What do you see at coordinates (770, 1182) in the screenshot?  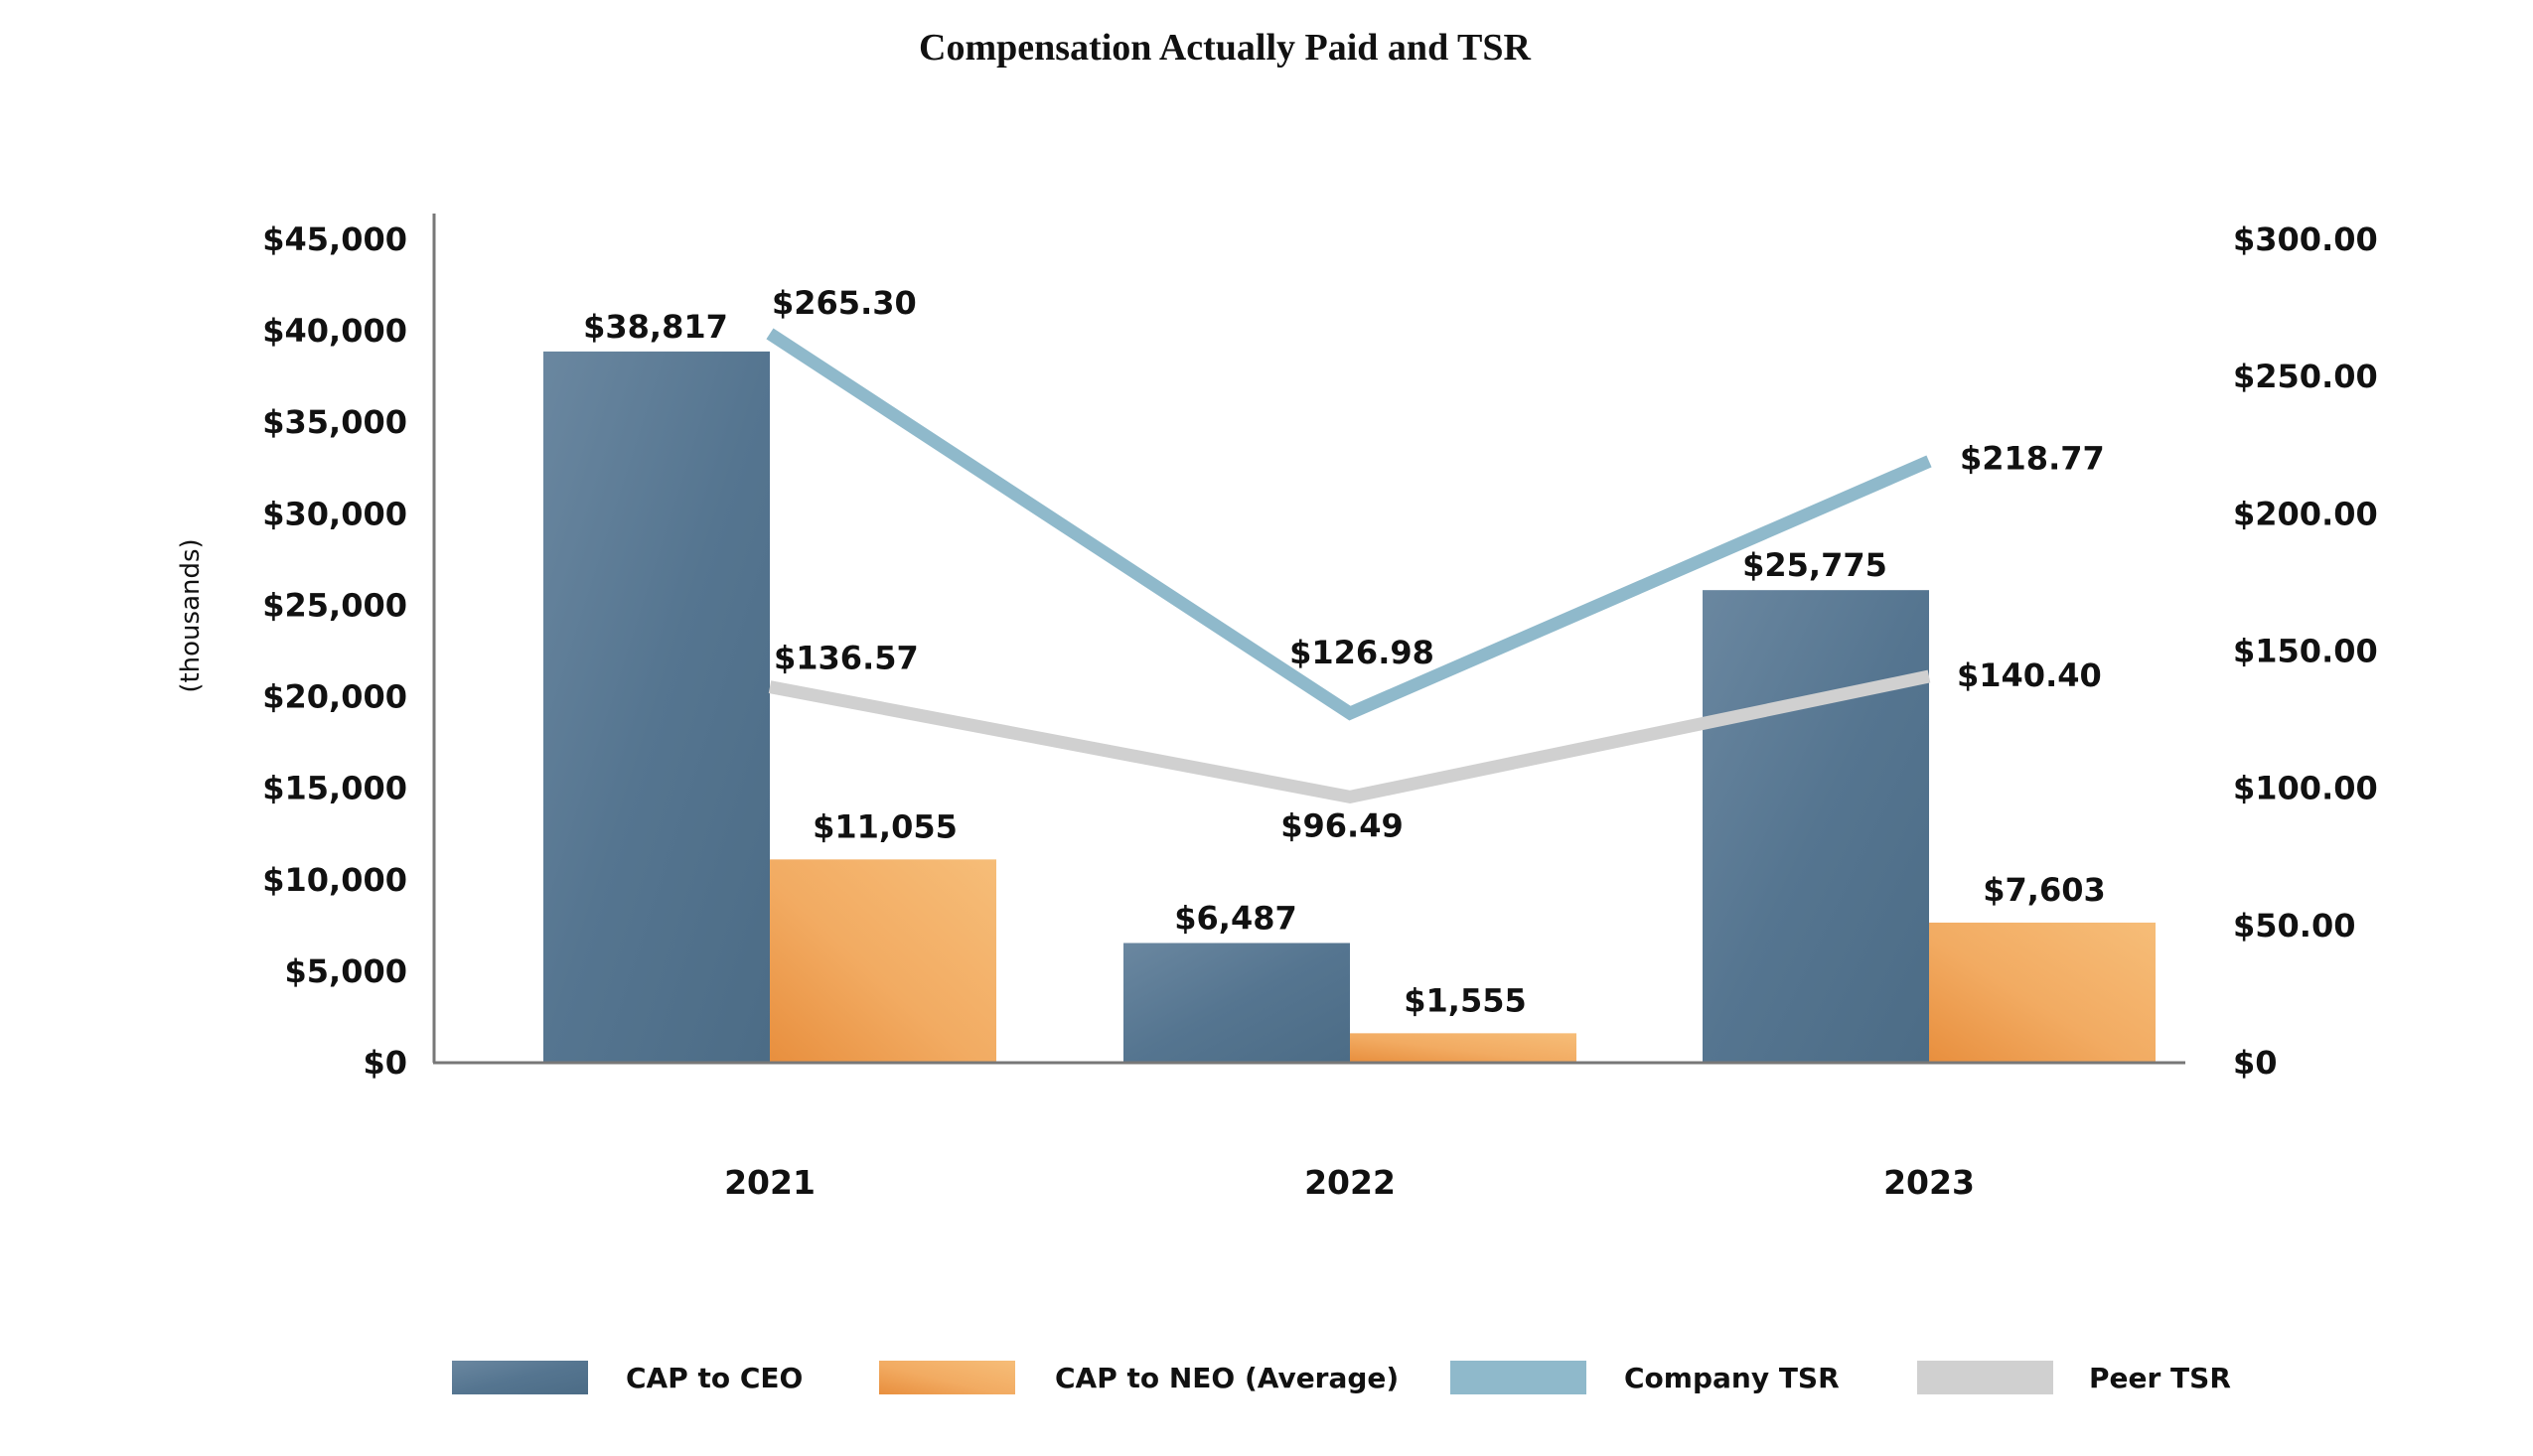 I see `x-tick-label: 2021` at bounding box center [770, 1182].